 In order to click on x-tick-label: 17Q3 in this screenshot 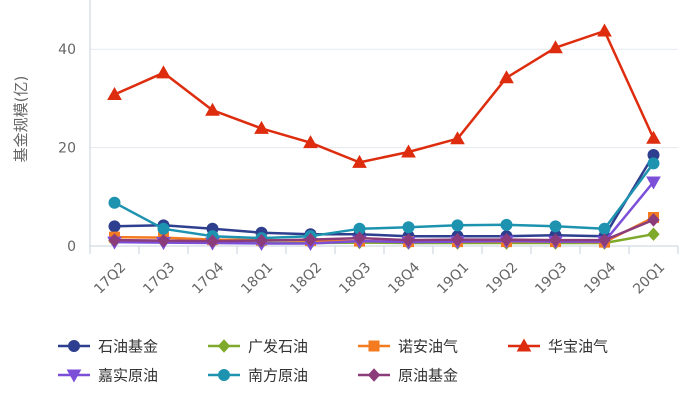, I will do `click(159, 278)`.